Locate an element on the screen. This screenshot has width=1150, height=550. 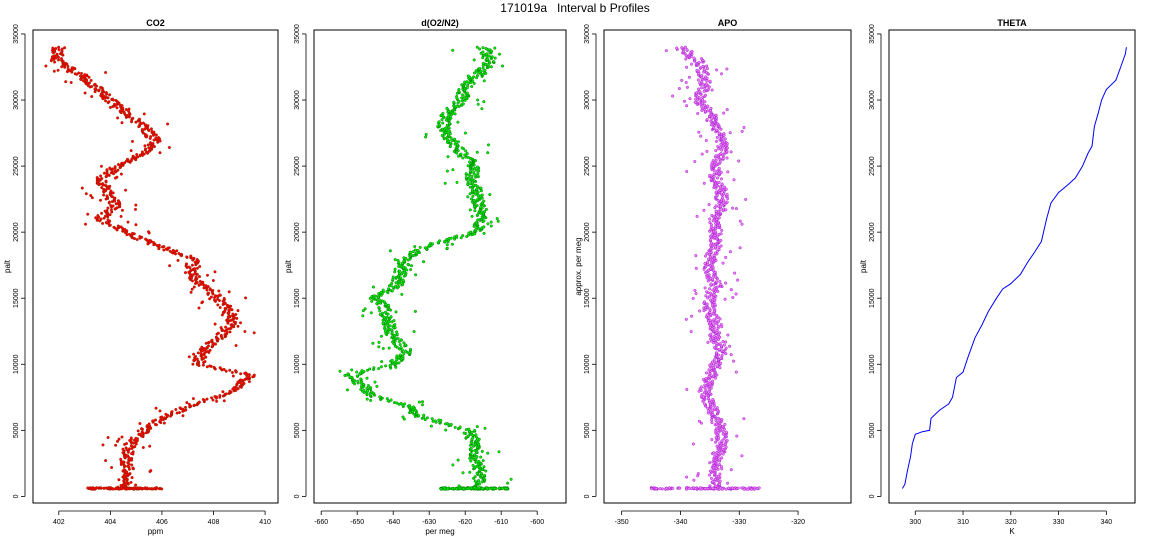
x-tick-label: 320 is located at coordinates (1011, 522).